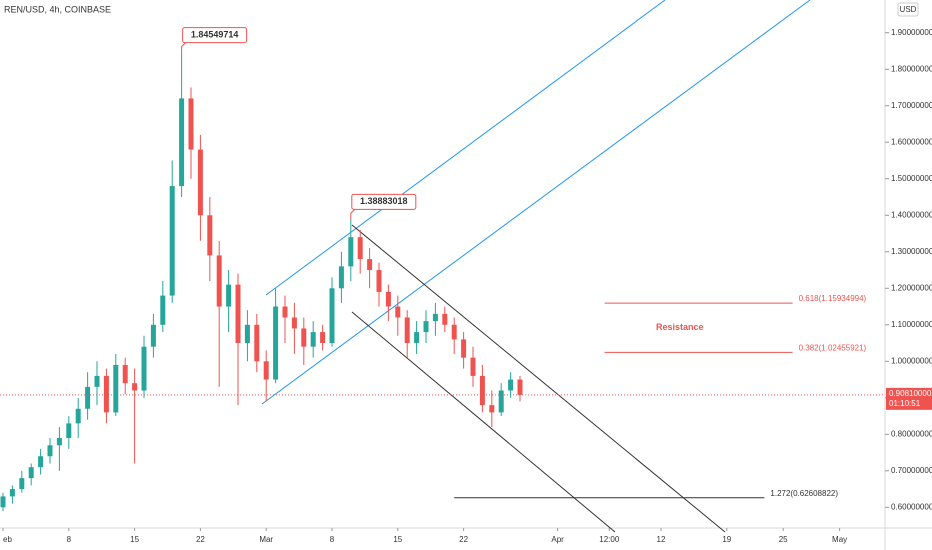 The image size is (932, 550). Describe the element at coordinates (910, 393) in the screenshot. I see `price-tag-label: 0.90810000` at that location.